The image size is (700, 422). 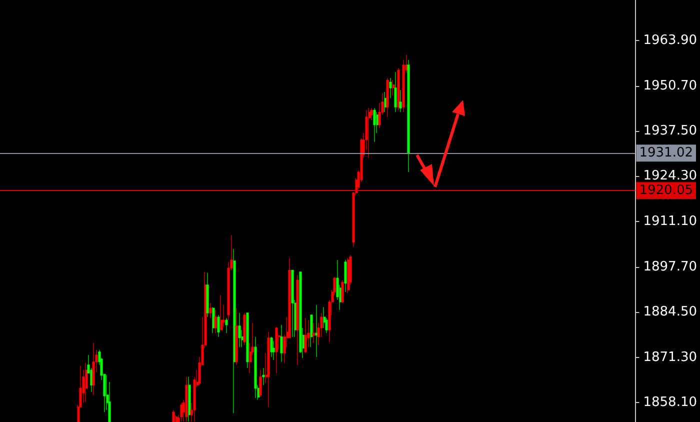 What do you see at coordinates (670, 221) in the screenshot?
I see `y-tick-label: 1911.10` at bounding box center [670, 221].